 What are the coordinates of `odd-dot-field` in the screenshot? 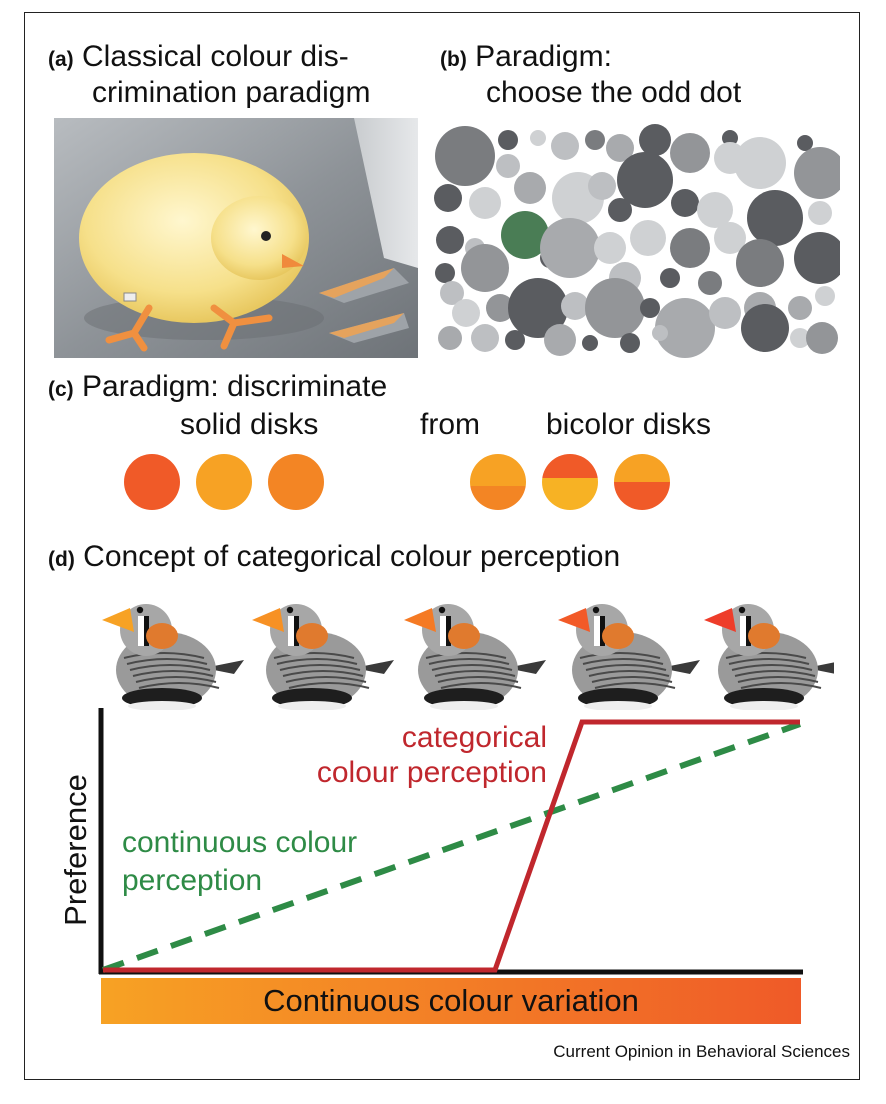 It's located at (637, 241).